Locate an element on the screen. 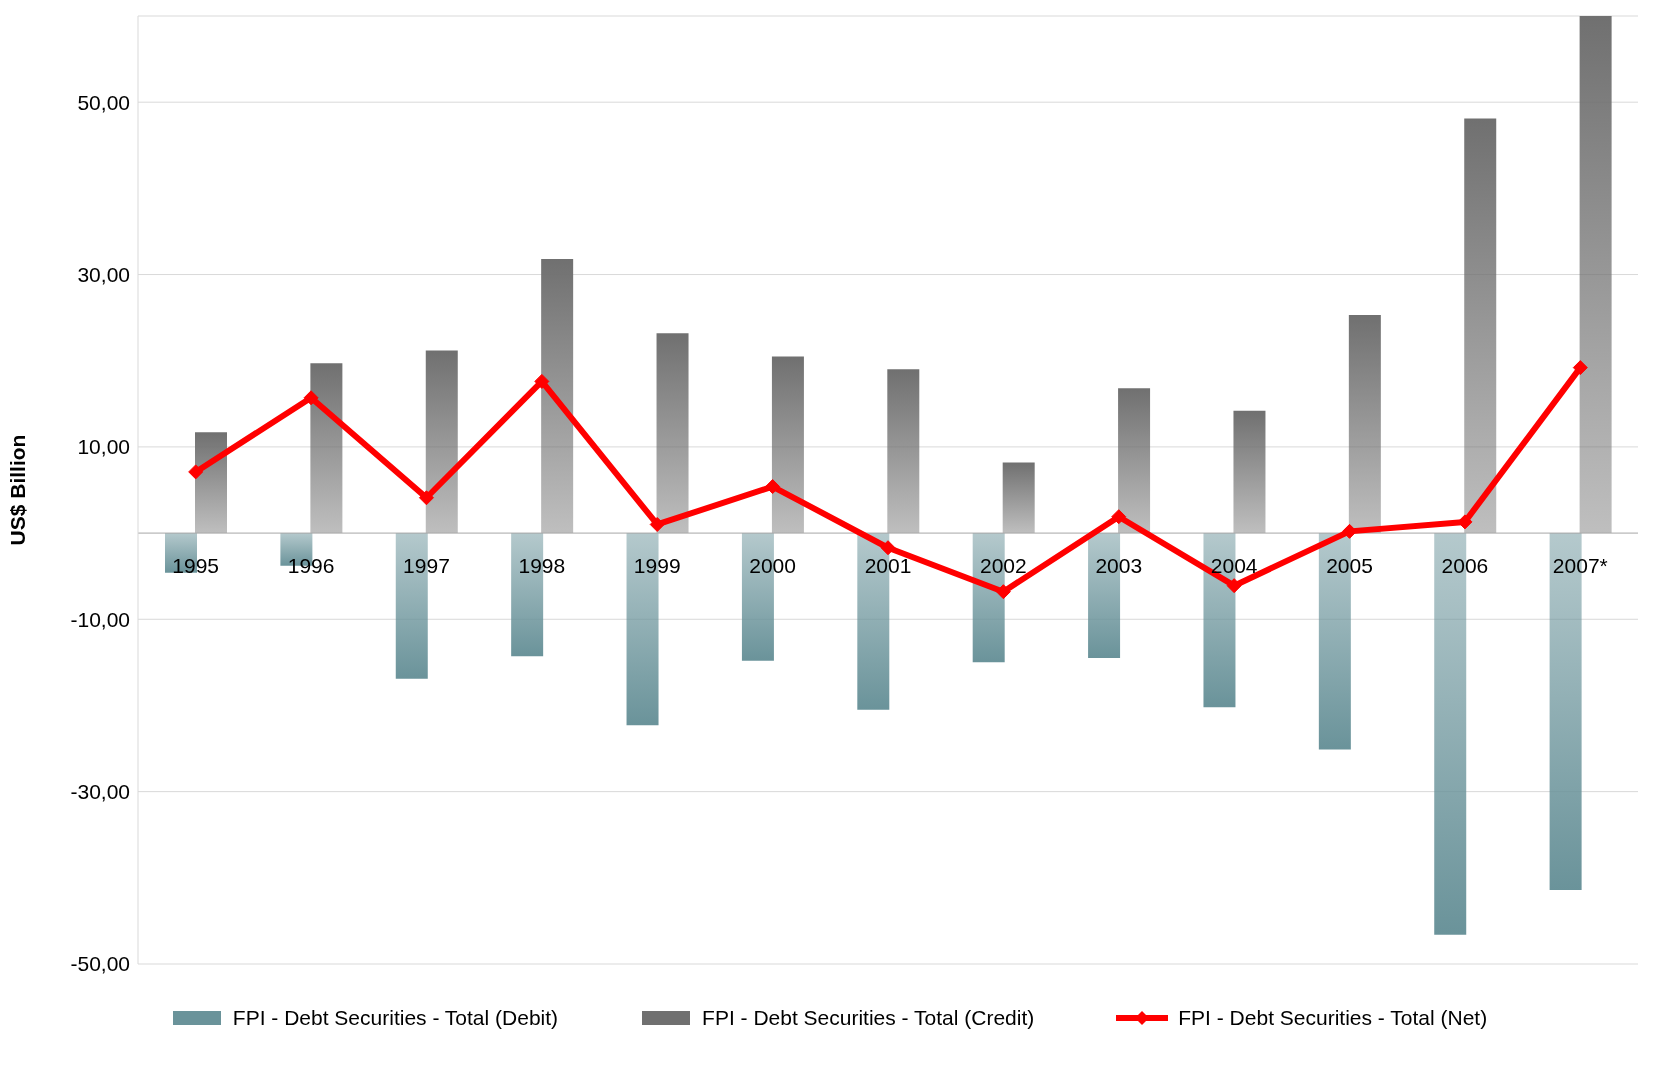 The image size is (1663, 1092). x-tick-label: 1997 is located at coordinates (426, 566).